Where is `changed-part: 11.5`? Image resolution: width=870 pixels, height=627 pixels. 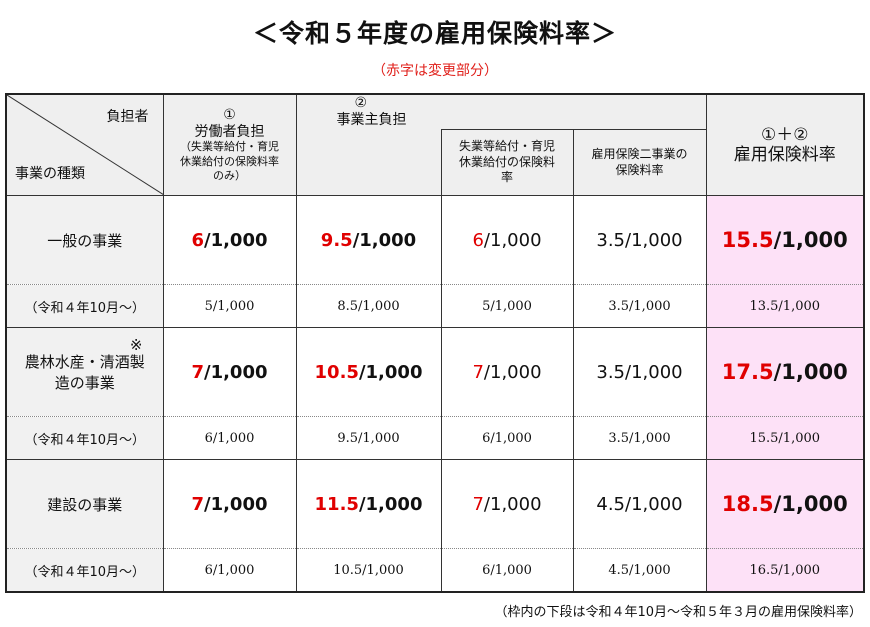 changed-part: 11.5 is located at coordinates (336, 504).